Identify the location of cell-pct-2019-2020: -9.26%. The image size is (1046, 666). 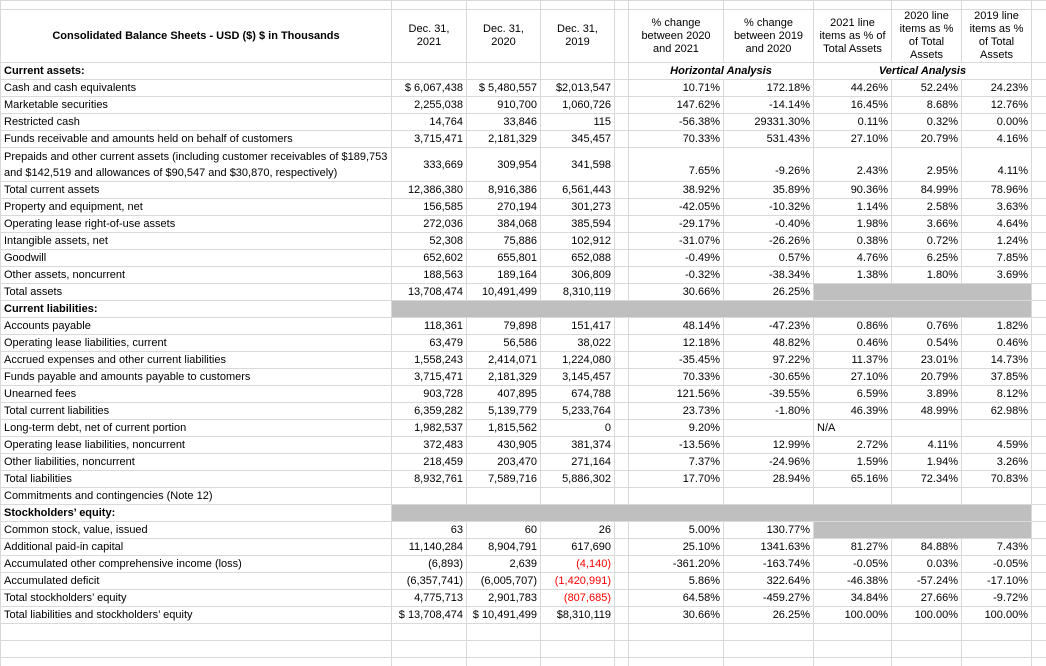
(769, 165).